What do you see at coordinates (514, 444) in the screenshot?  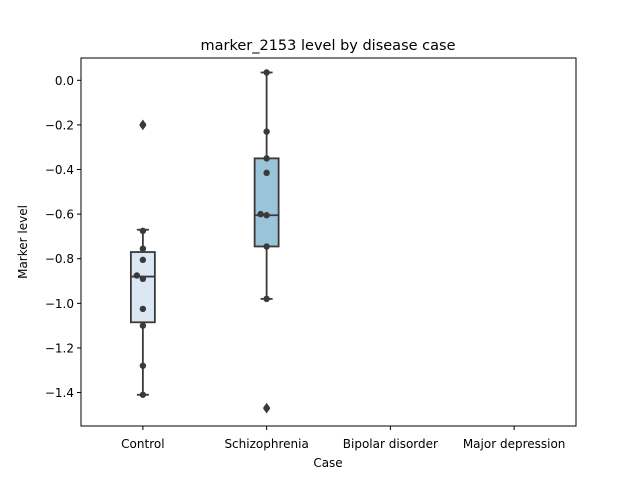 I see `x-tick-label: Major depression` at bounding box center [514, 444].